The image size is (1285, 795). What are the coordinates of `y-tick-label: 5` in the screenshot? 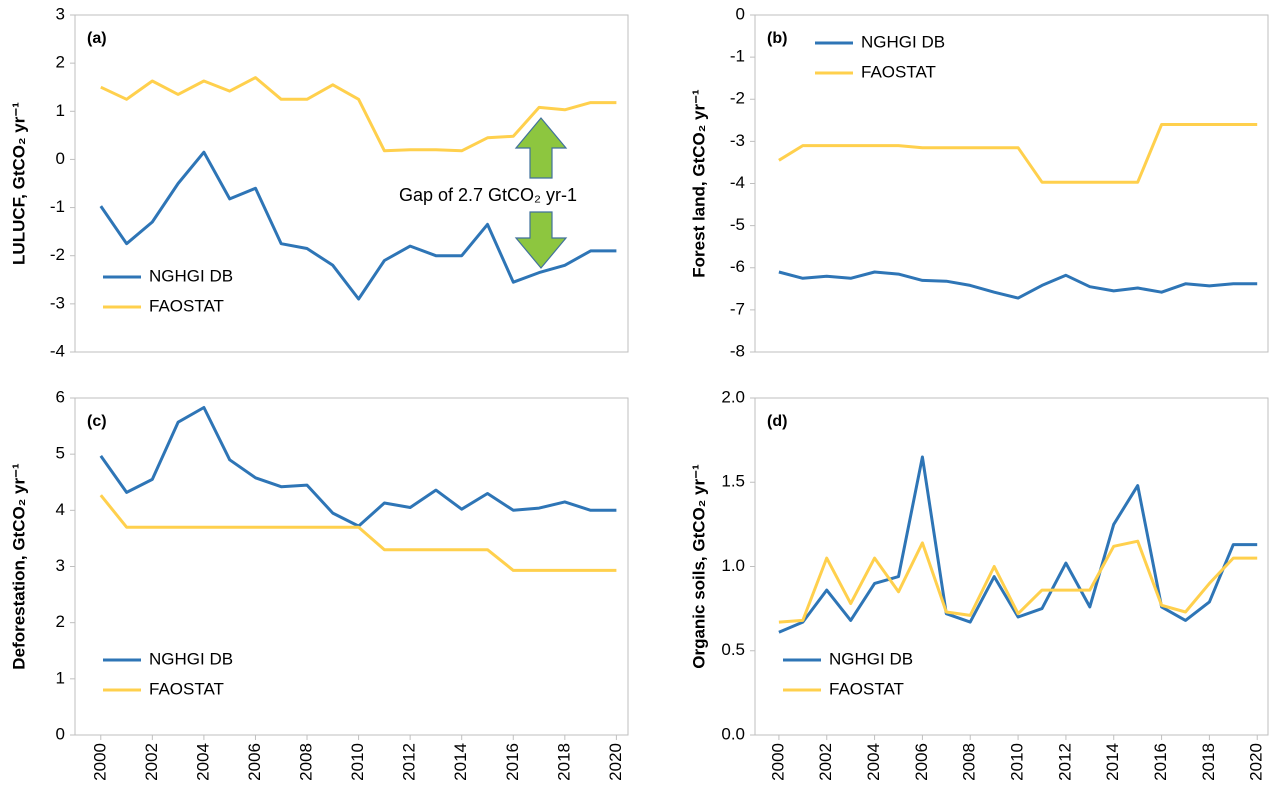 It's located at (60, 453).